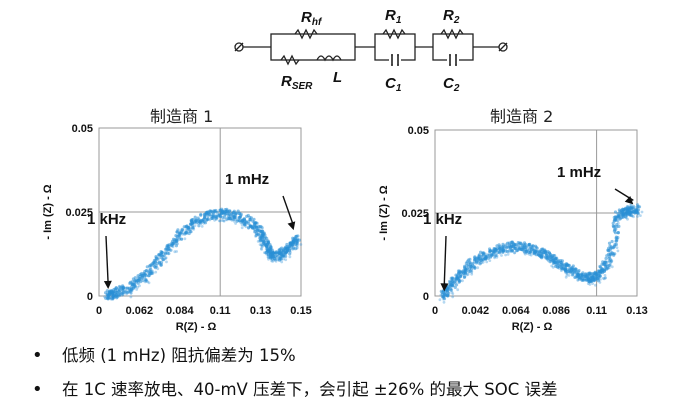 This screenshot has width=673, height=415. Describe the element at coordinates (82, 129) in the screenshot. I see `y-tick-label: 0.05` at that location.